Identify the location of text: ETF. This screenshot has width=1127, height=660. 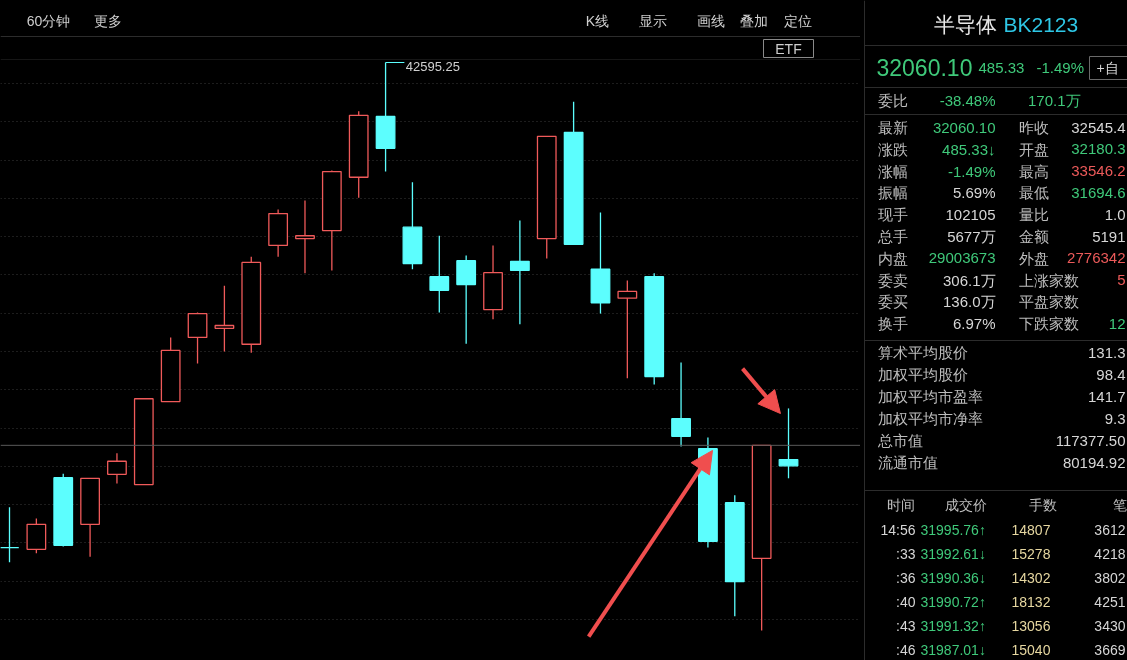
(788, 48).